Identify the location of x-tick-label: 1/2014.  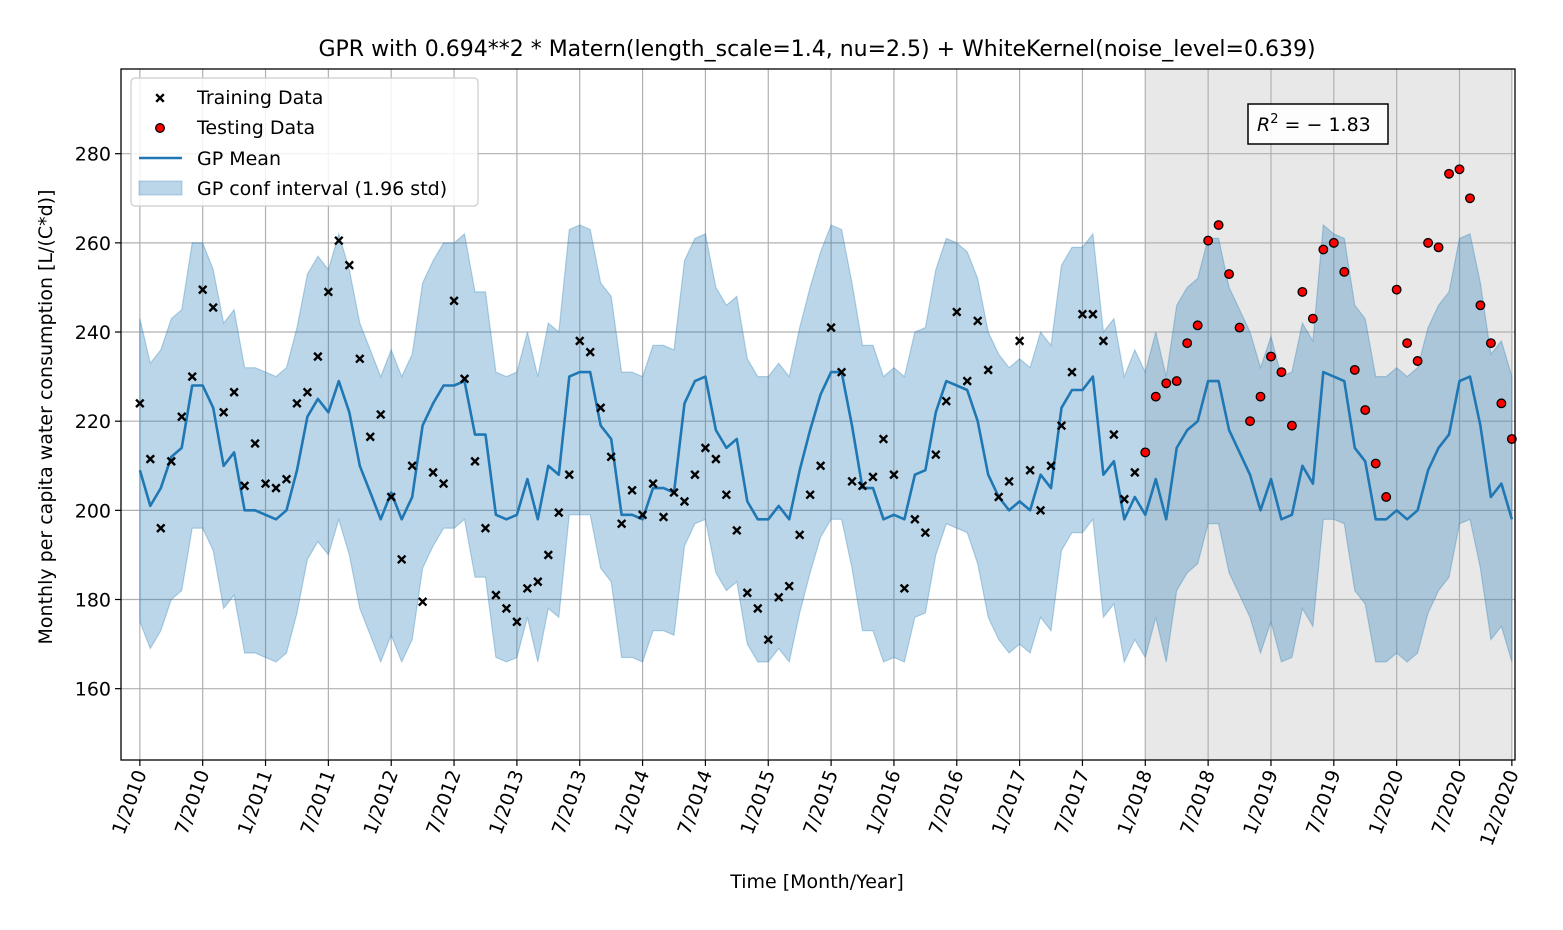
(633, 802).